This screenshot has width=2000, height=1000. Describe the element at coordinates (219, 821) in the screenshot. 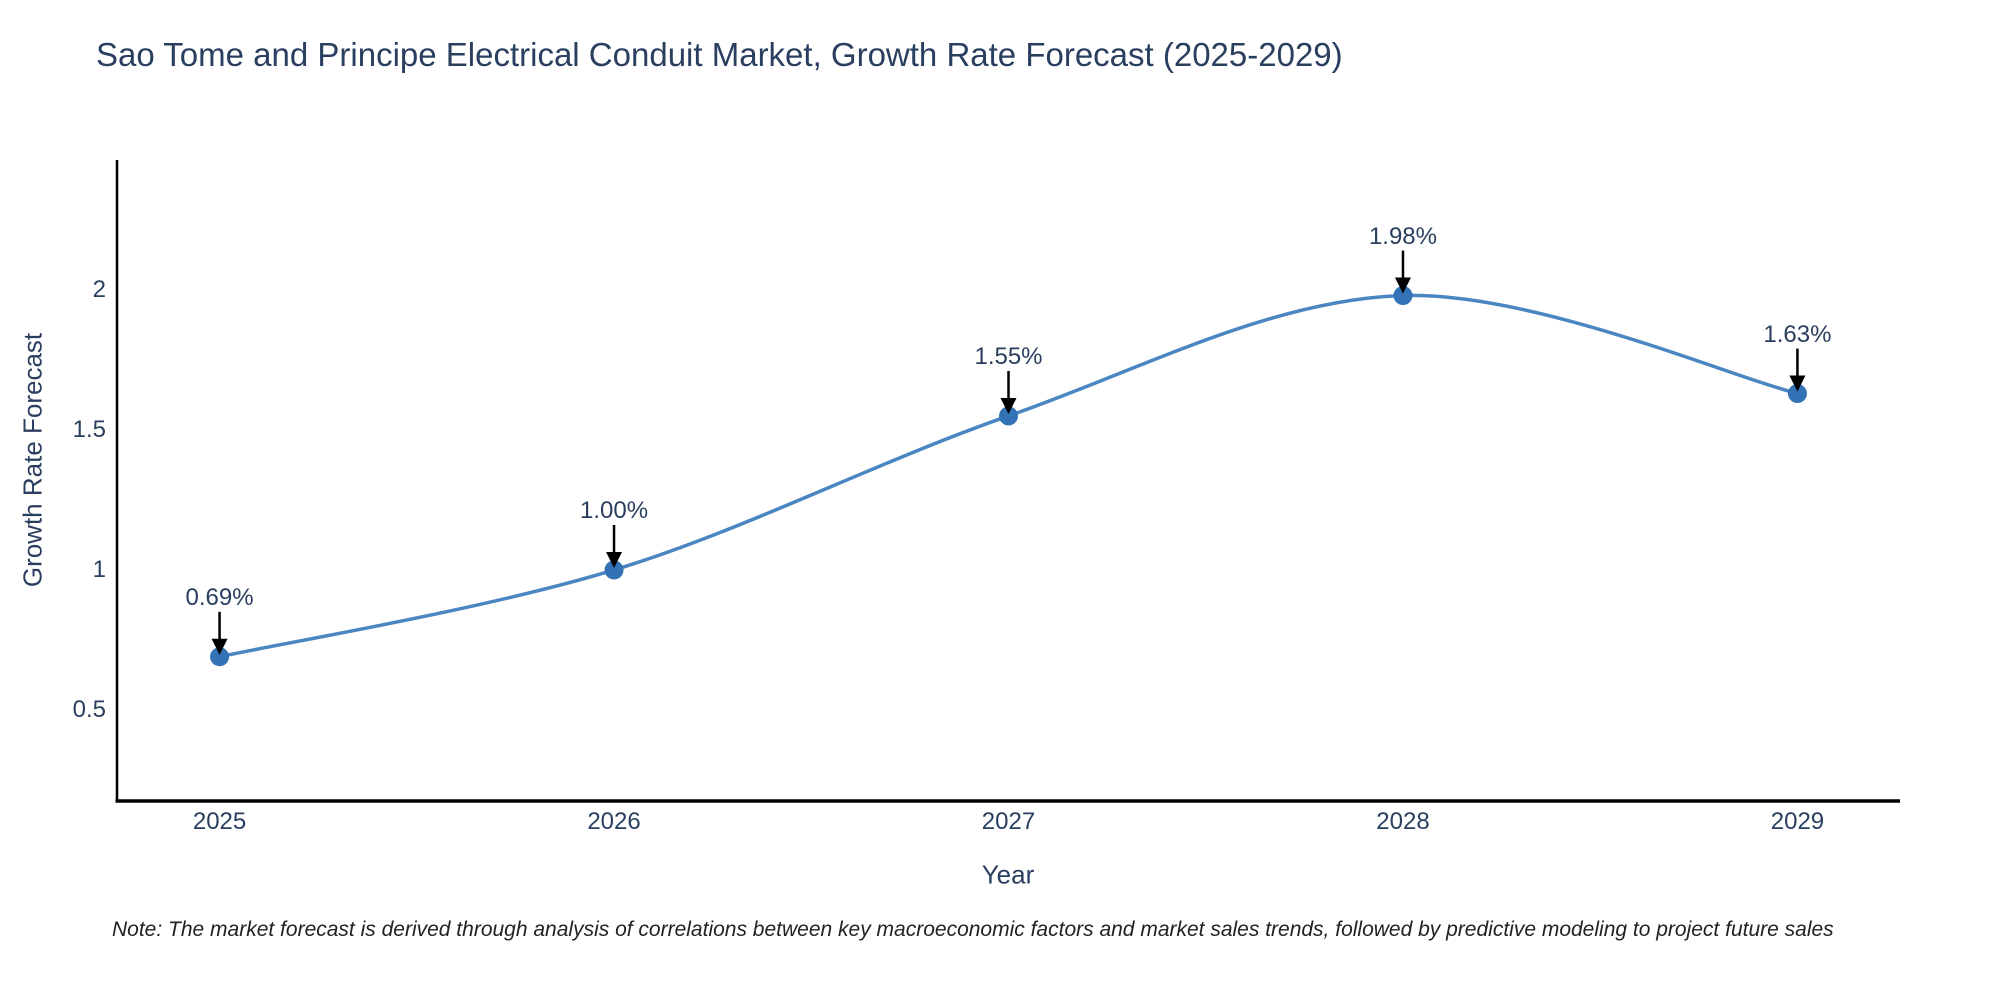

I see `x-tick-label: 2025` at that location.